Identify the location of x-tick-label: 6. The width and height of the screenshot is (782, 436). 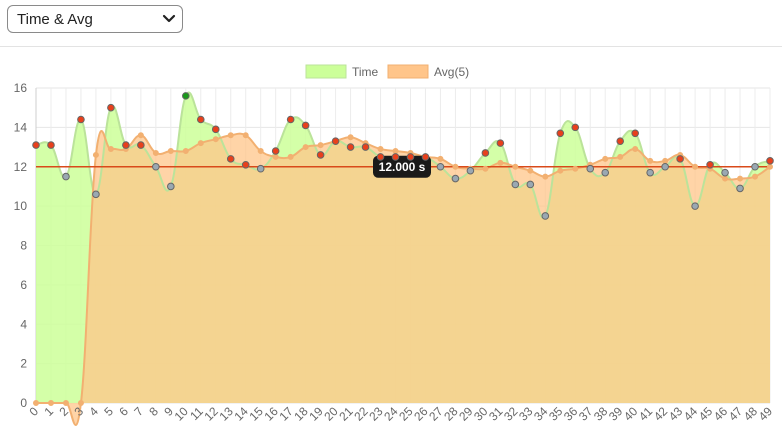
(123, 411).